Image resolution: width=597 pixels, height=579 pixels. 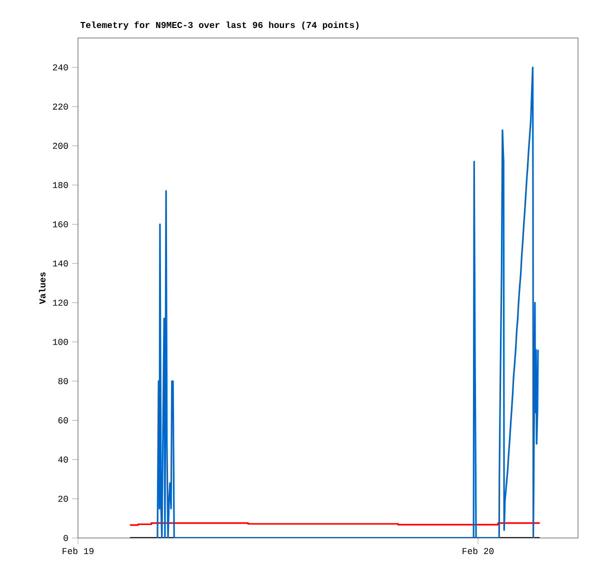 What do you see at coordinates (60, 145) in the screenshot?
I see `y-tick-label: 200` at bounding box center [60, 145].